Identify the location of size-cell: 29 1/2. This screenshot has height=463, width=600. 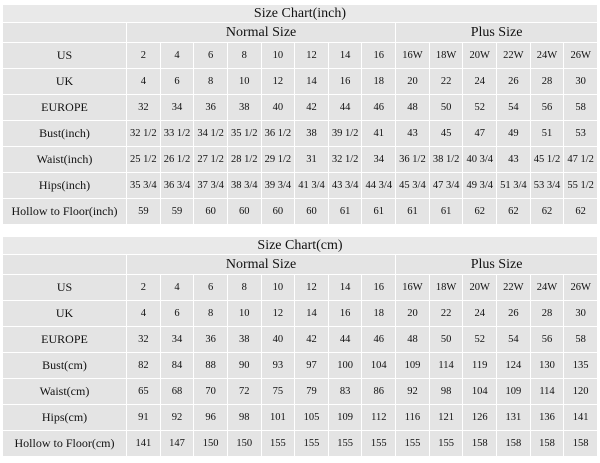
(278, 159).